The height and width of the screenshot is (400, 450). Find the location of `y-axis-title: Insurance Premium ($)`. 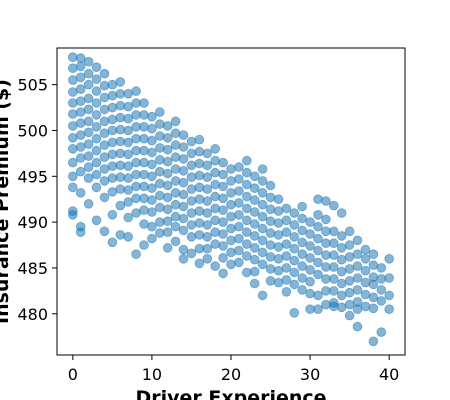

y-axis-title: Insurance Premium ($) is located at coordinates (6, 201).